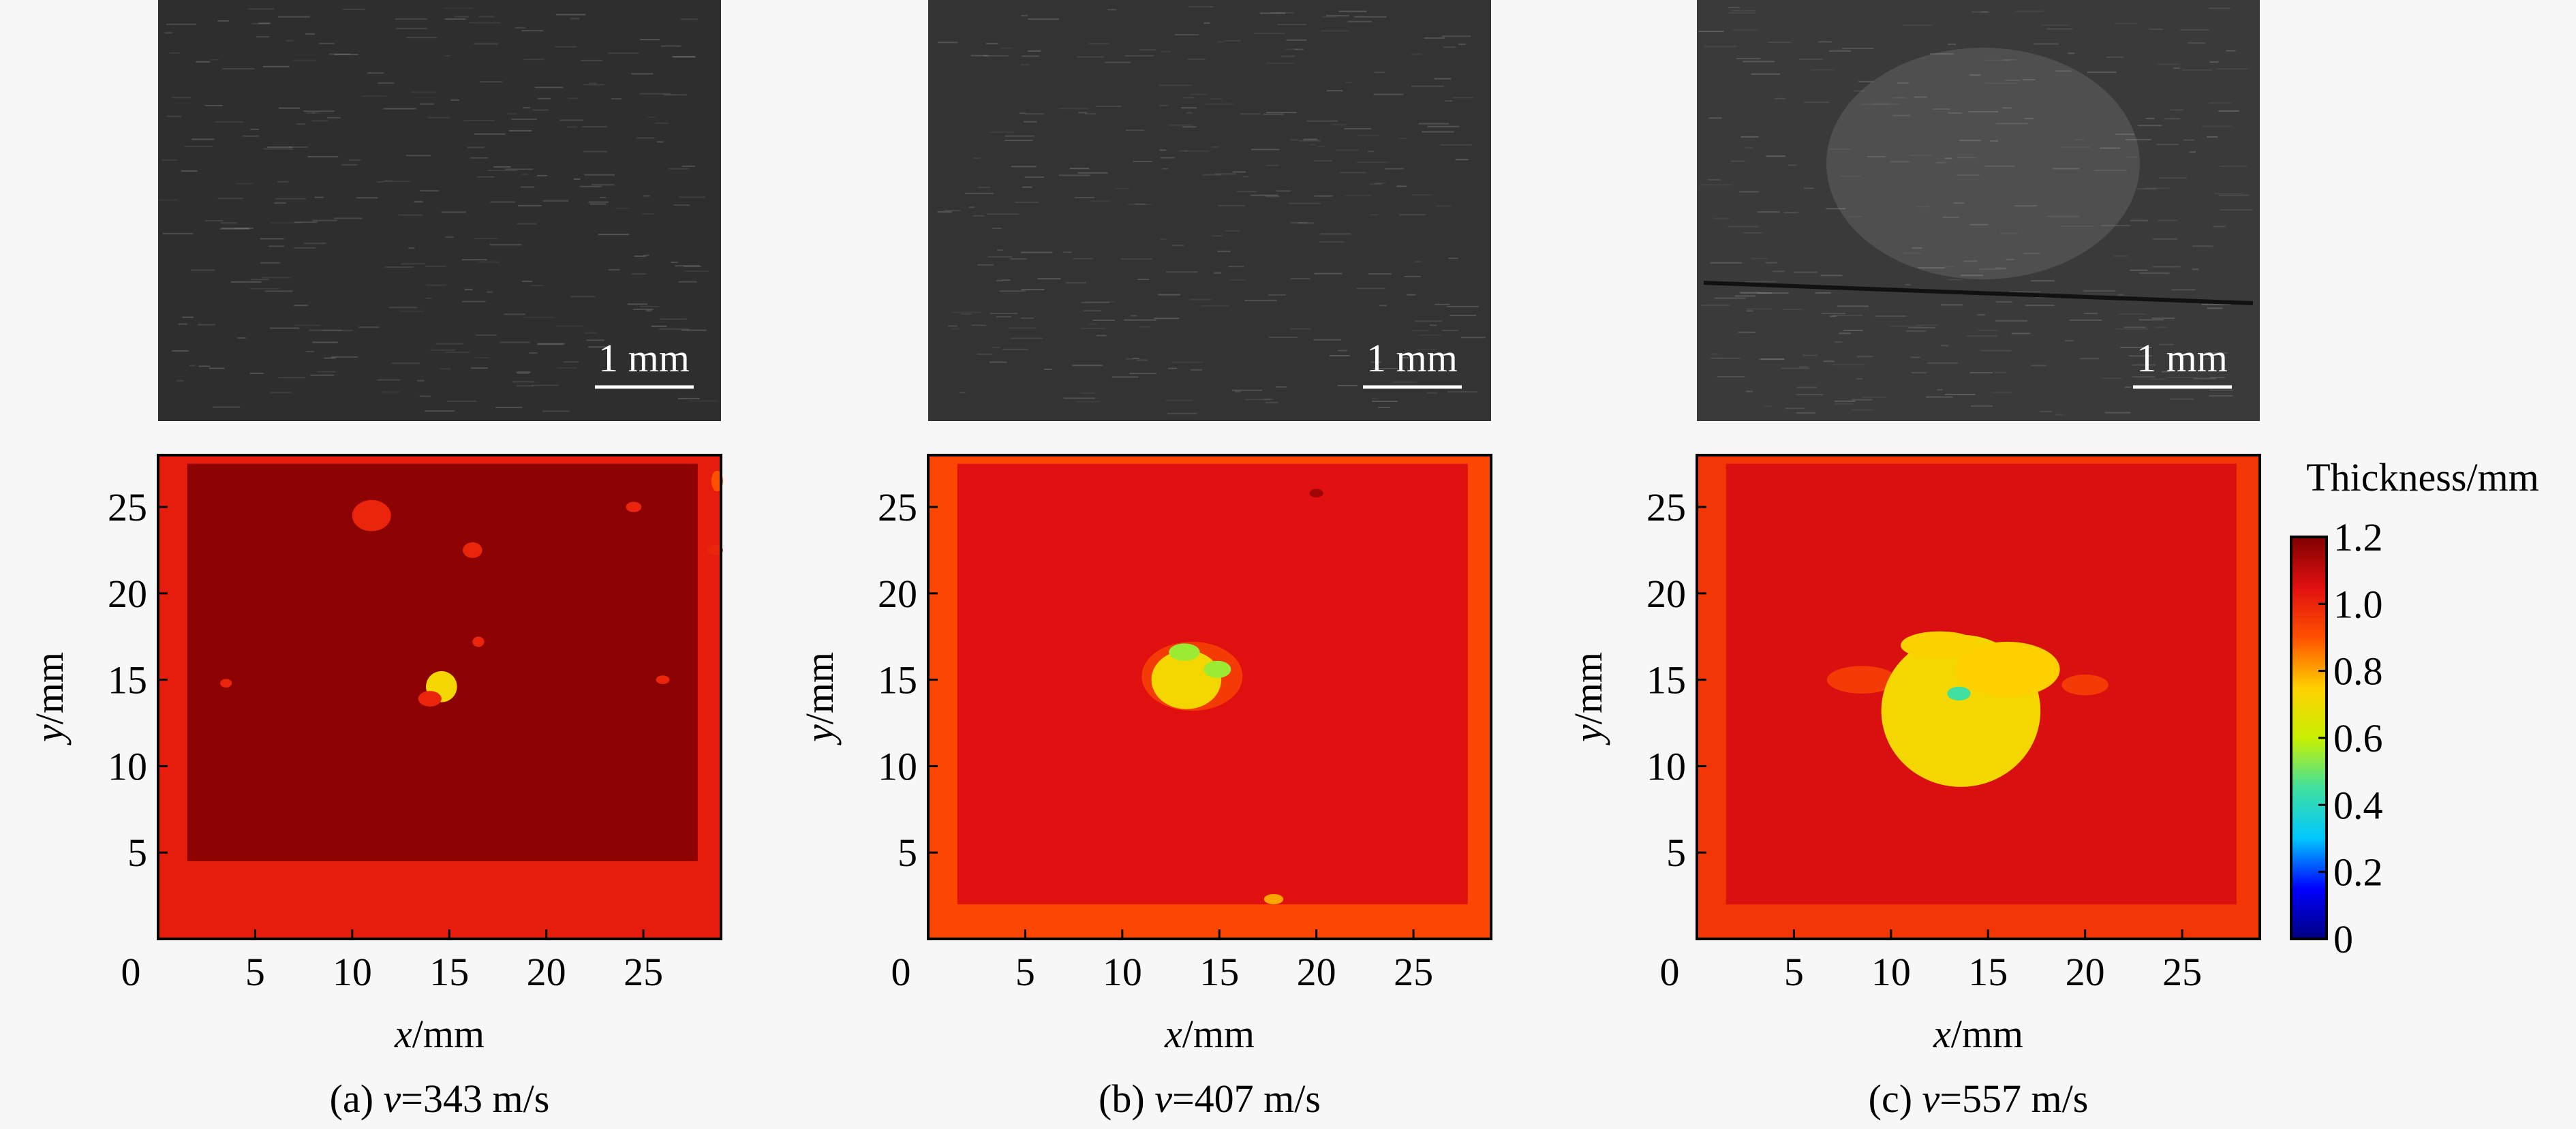 Image resolution: width=2576 pixels, height=1129 pixels. What do you see at coordinates (897, 507) in the screenshot?
I see `y-tick-label: 25` at bounding box center [897, 507].